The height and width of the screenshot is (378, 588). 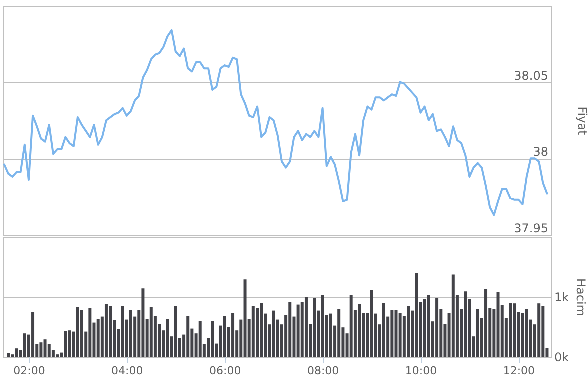 I want to click on x-tick-label: 04:00, so click(x=128, y=371).